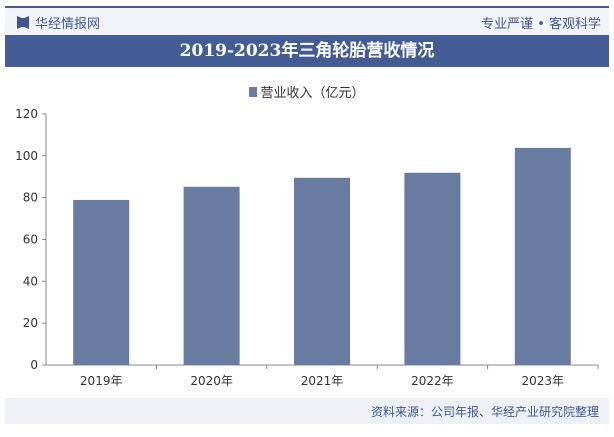  I want to click on legend-label: 营业收入（亿元）, so click(312, 93).